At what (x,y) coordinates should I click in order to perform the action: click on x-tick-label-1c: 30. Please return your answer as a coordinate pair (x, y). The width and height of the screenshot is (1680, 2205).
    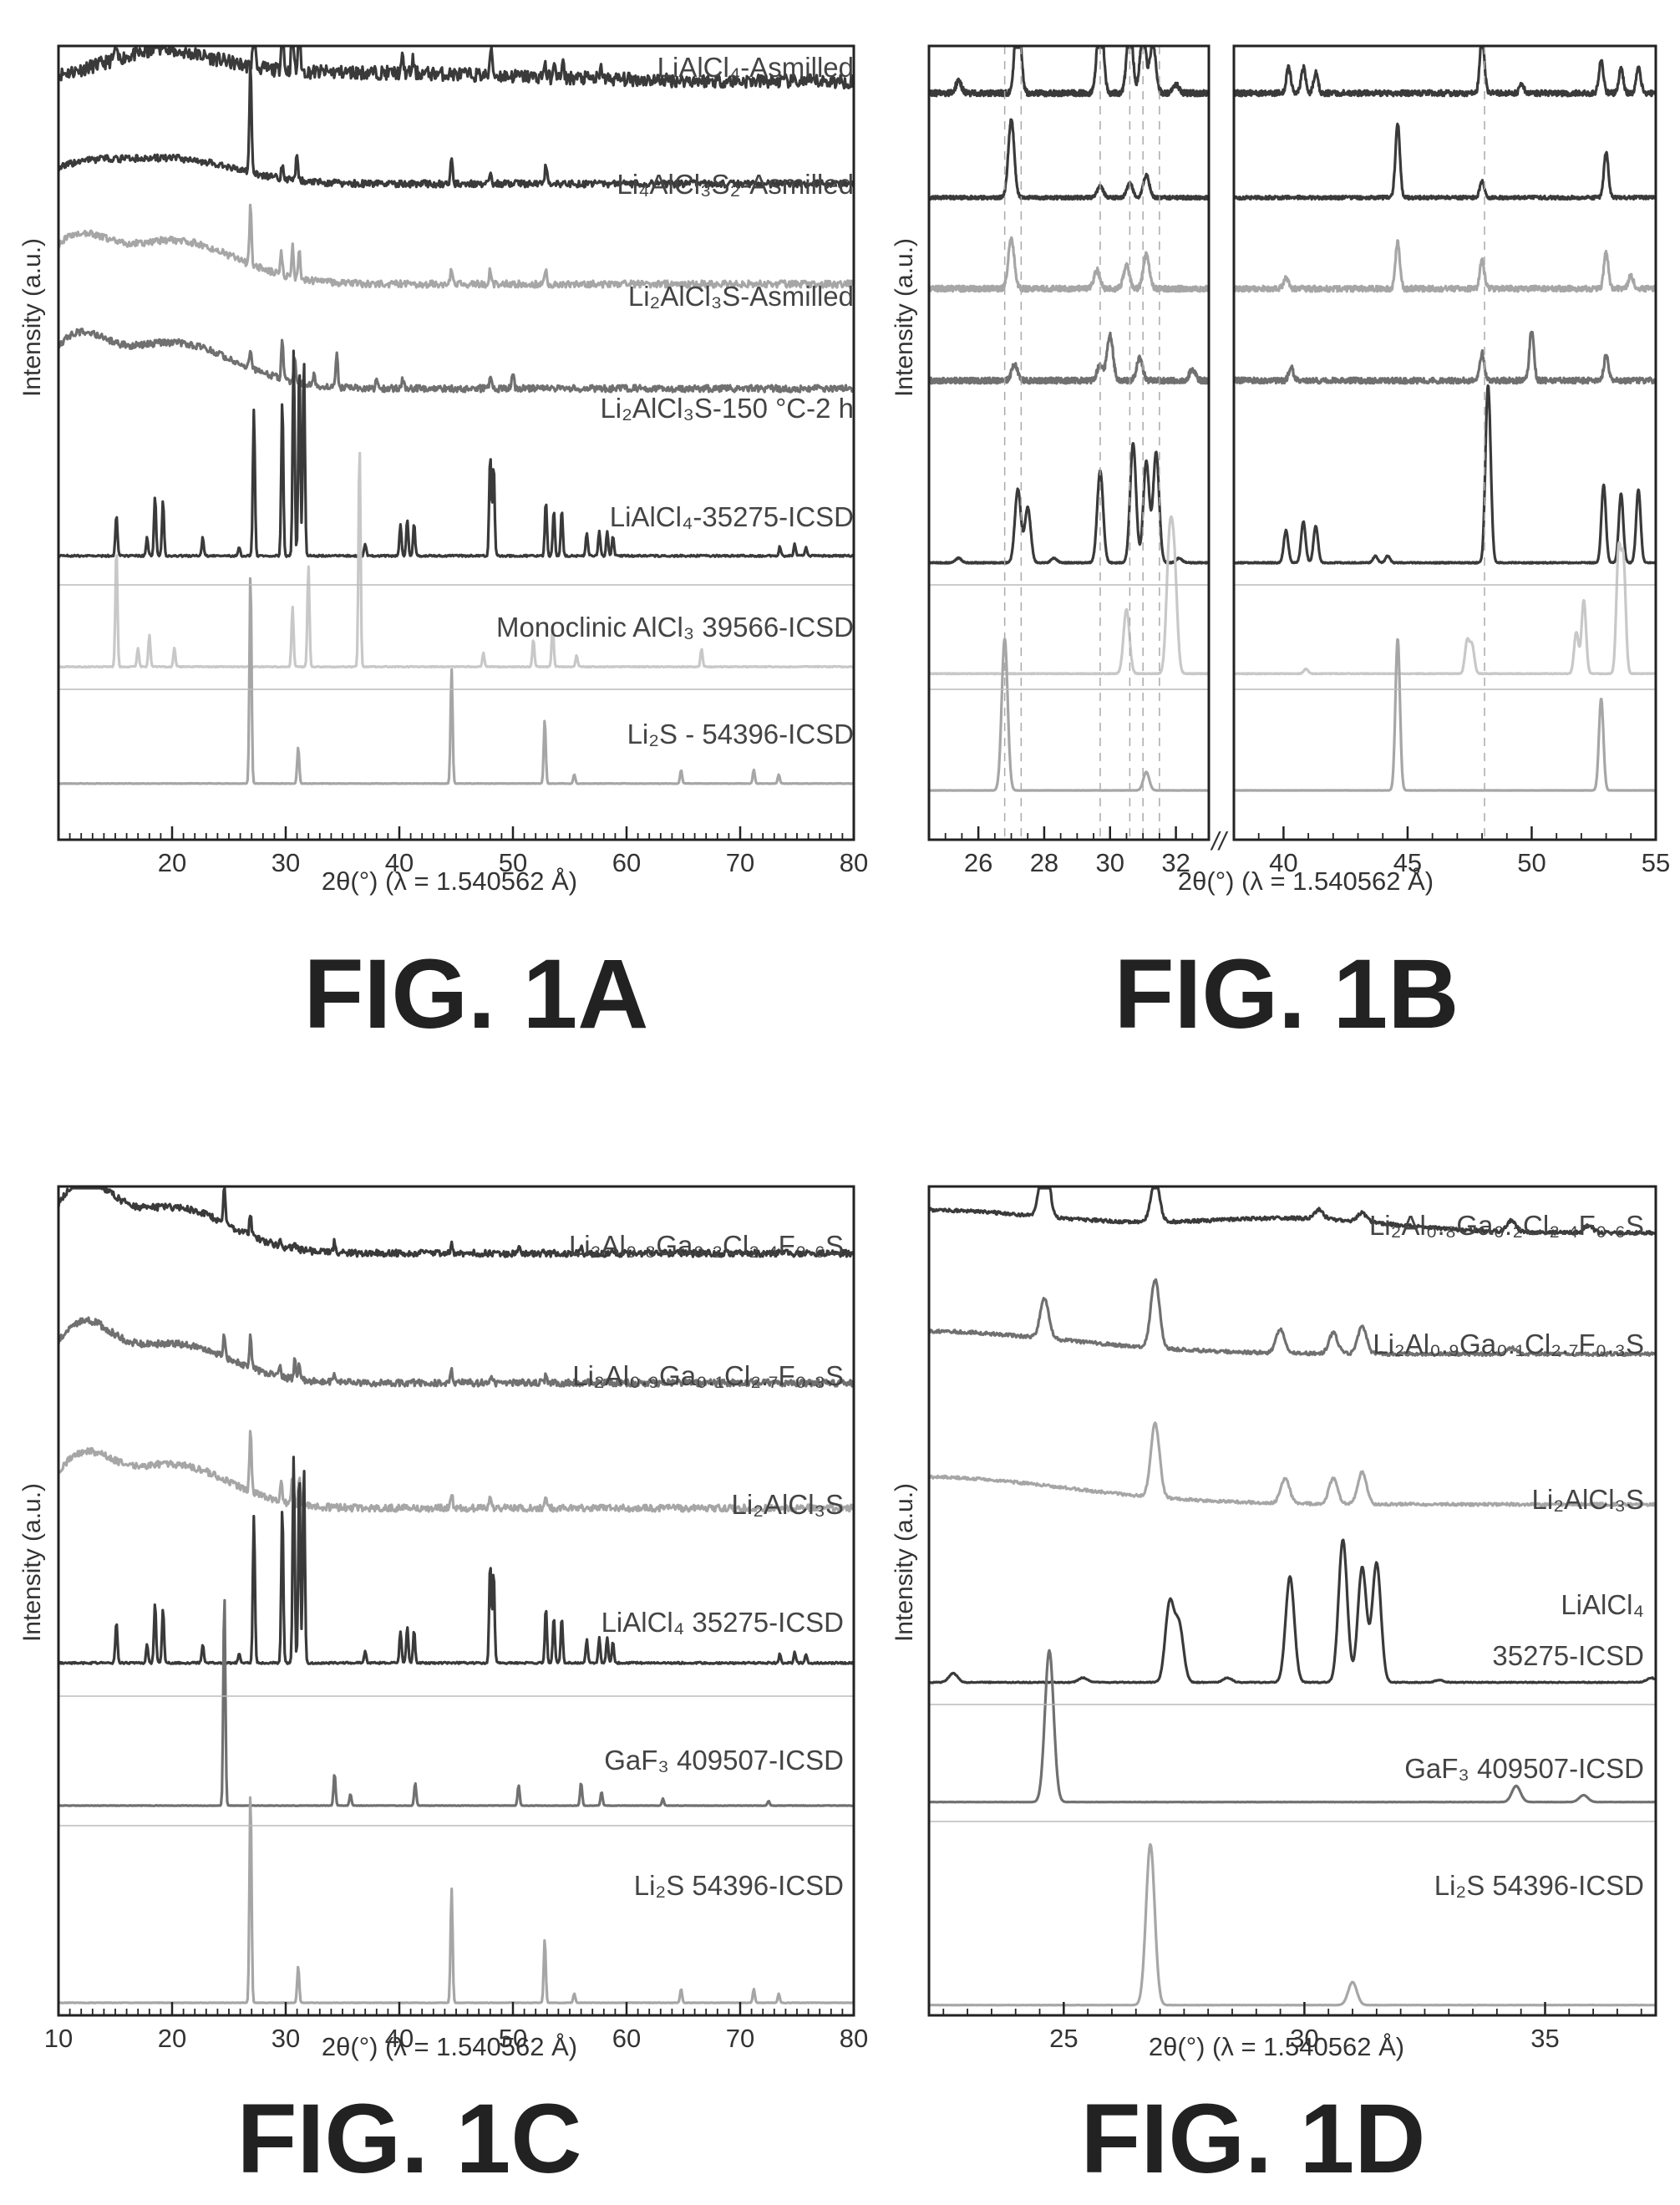
    Looking at the image, I should click on (286, 2038).